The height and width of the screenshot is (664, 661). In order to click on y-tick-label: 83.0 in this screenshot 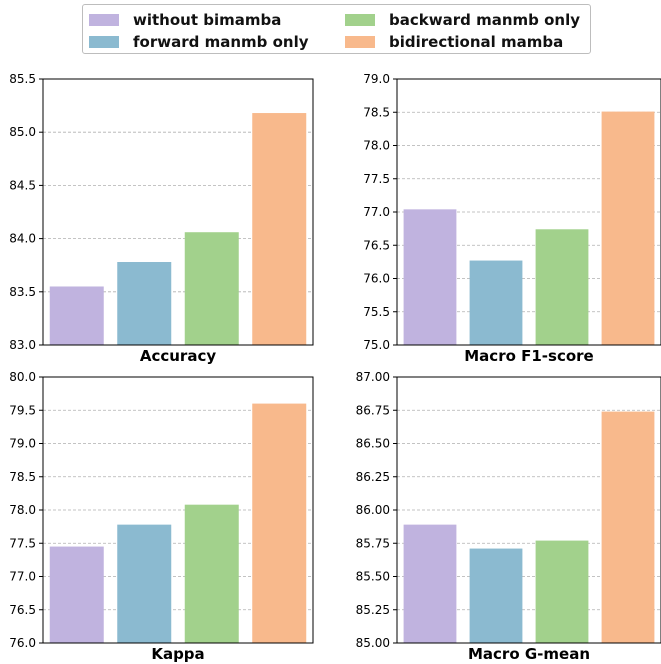, I will do `click(22, 345)`.